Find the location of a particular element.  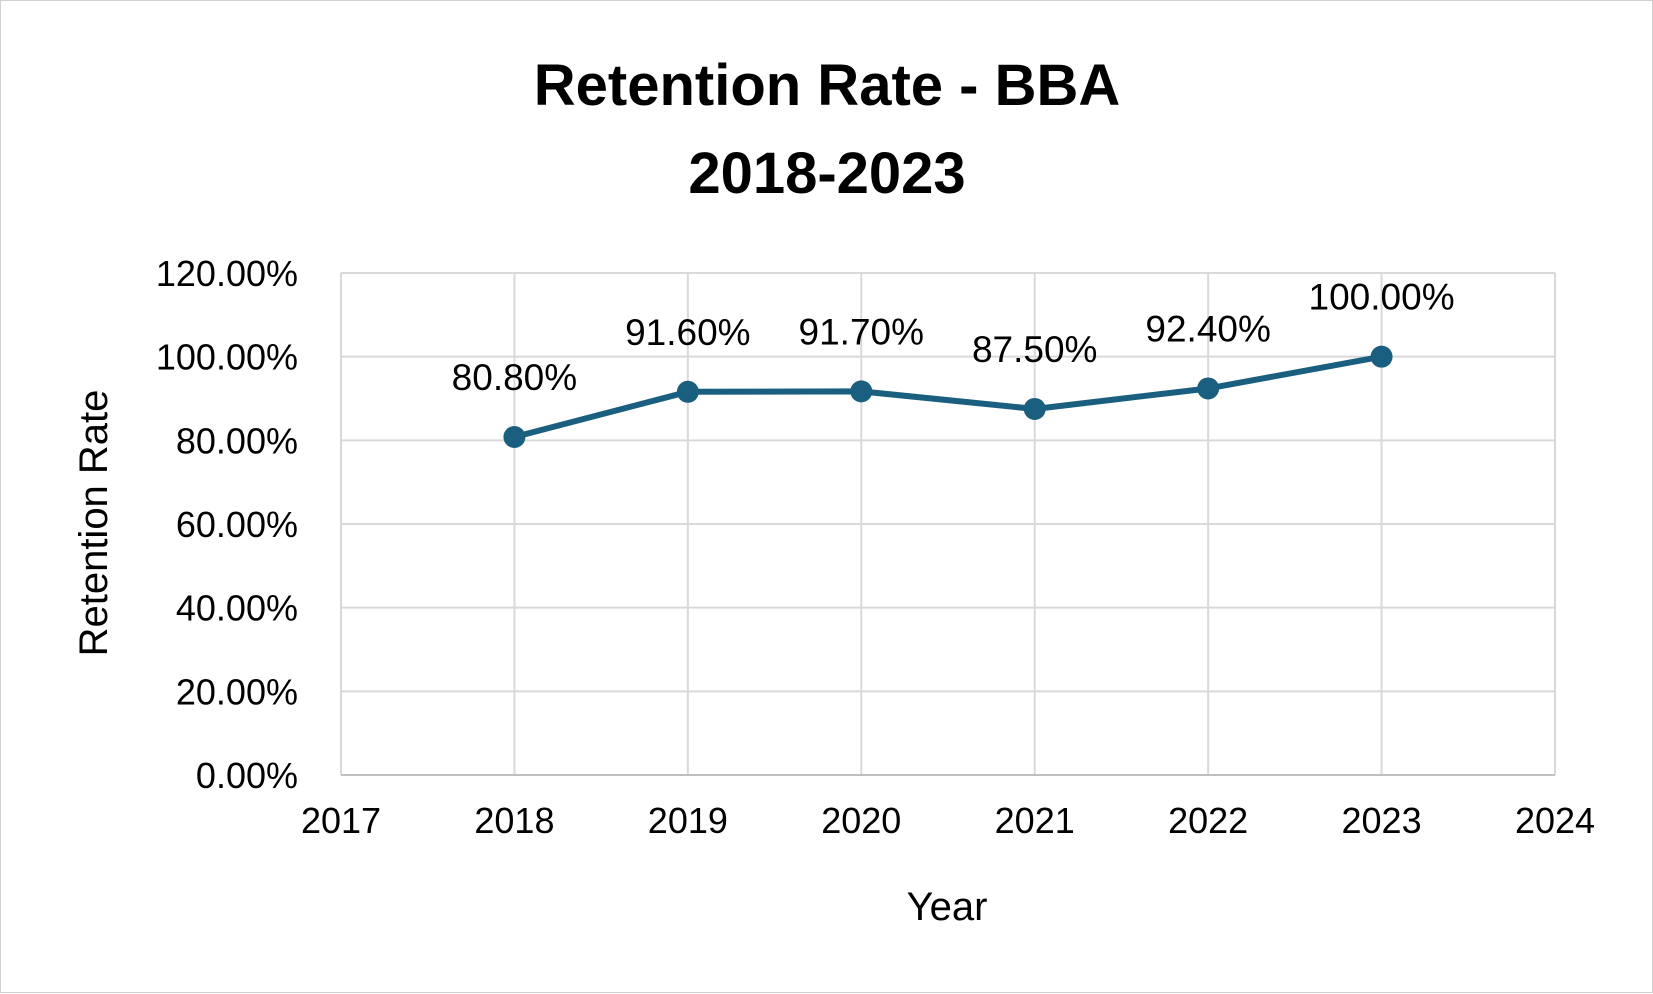

x-tick-label: 2018 is located at coordinates (514, 820).